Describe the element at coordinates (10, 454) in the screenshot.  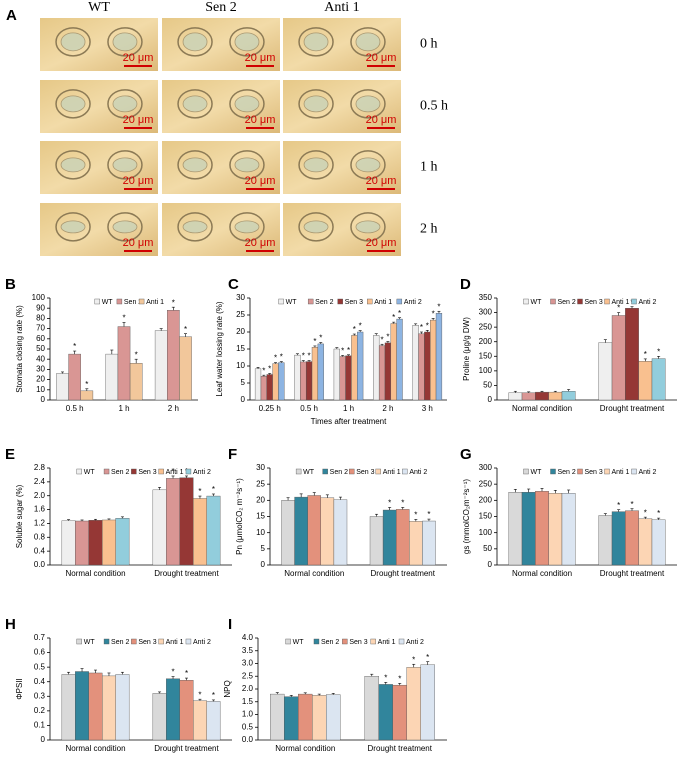
I see `panel-label: E` at that location.